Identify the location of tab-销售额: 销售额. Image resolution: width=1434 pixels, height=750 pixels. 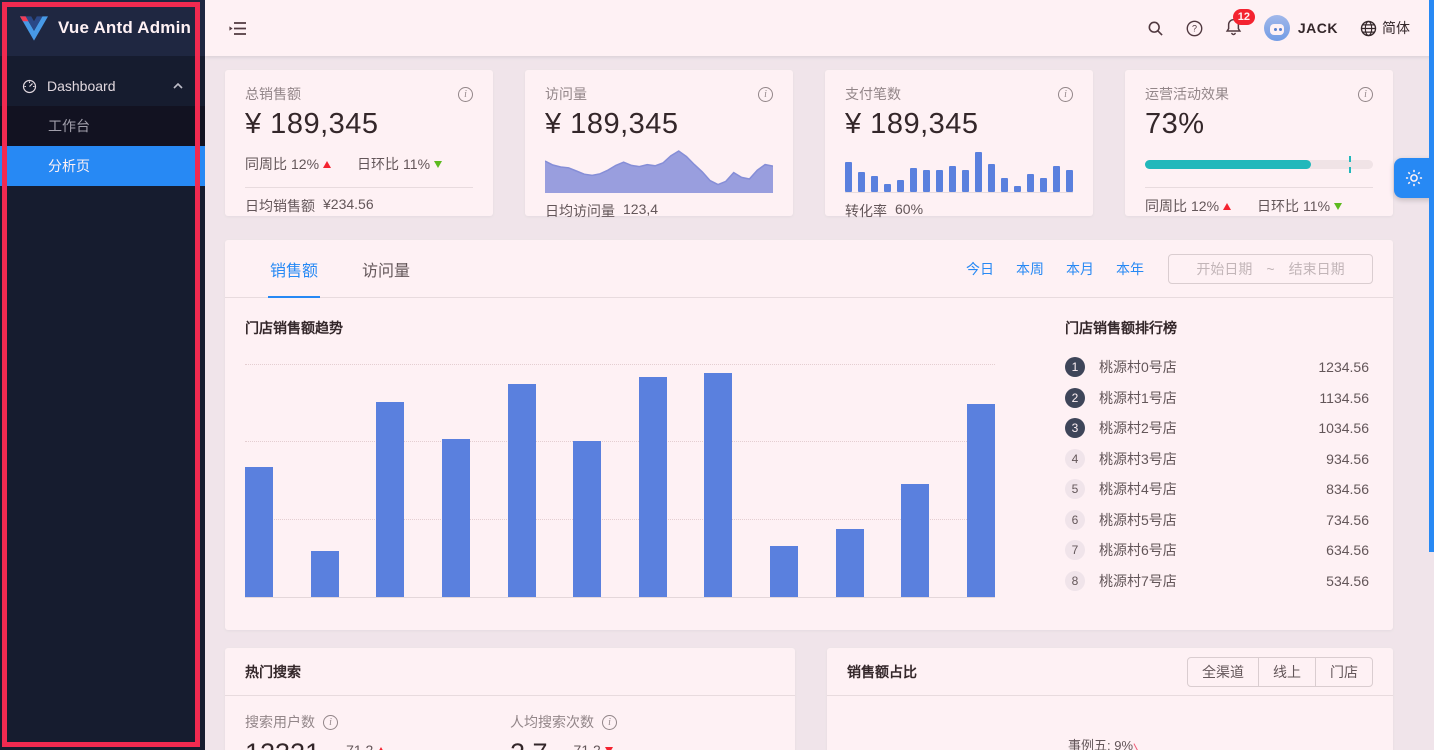
(294, 269).